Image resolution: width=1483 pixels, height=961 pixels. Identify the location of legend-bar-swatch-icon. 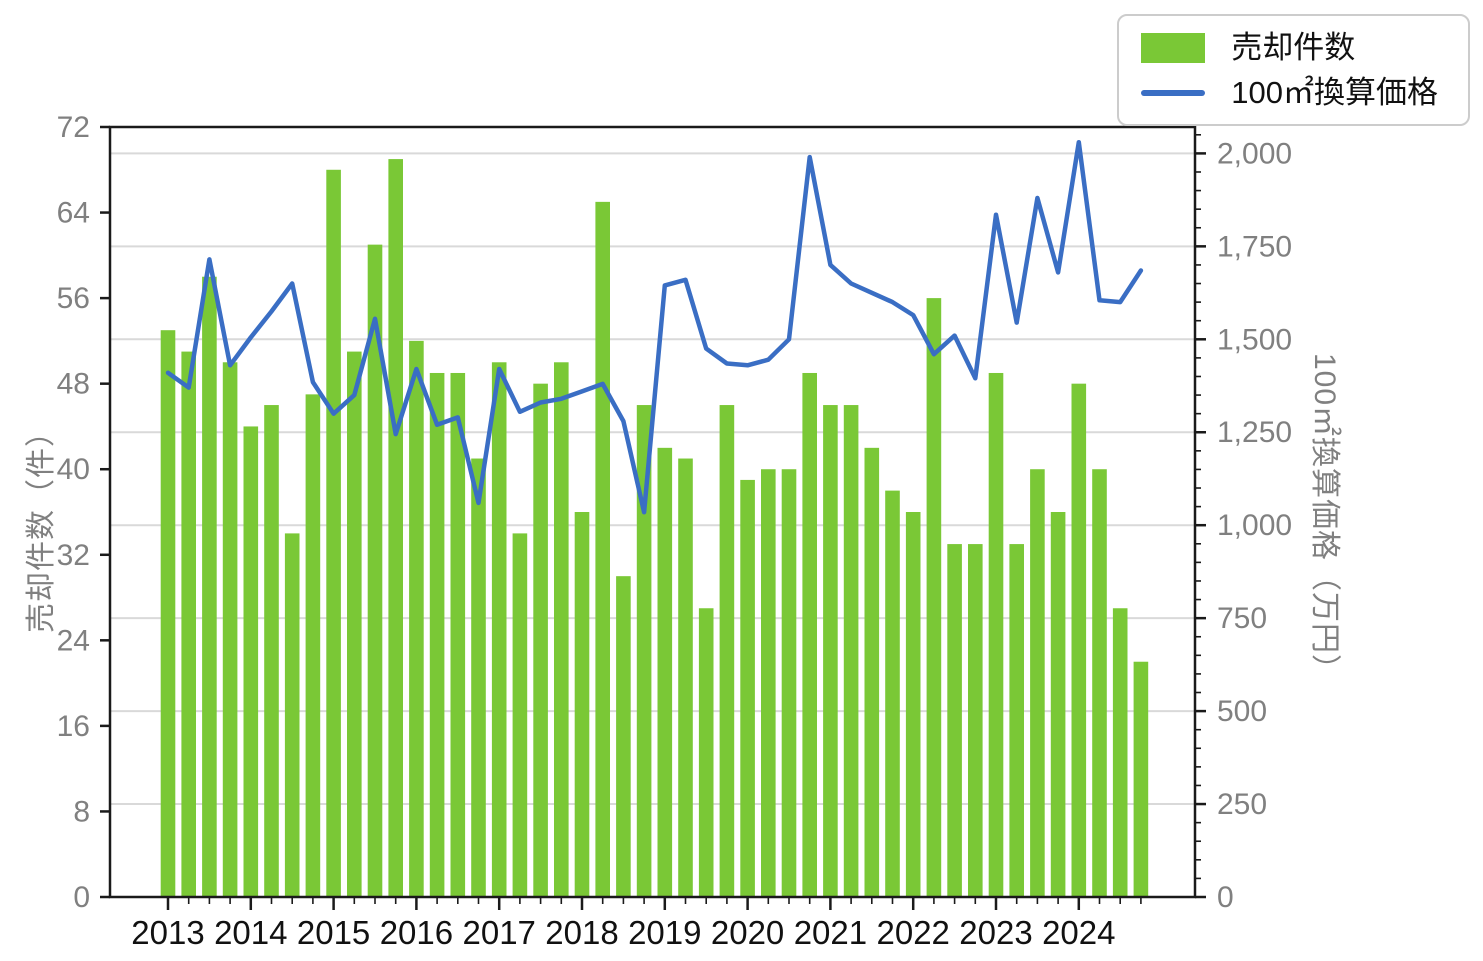
(1173, 47).